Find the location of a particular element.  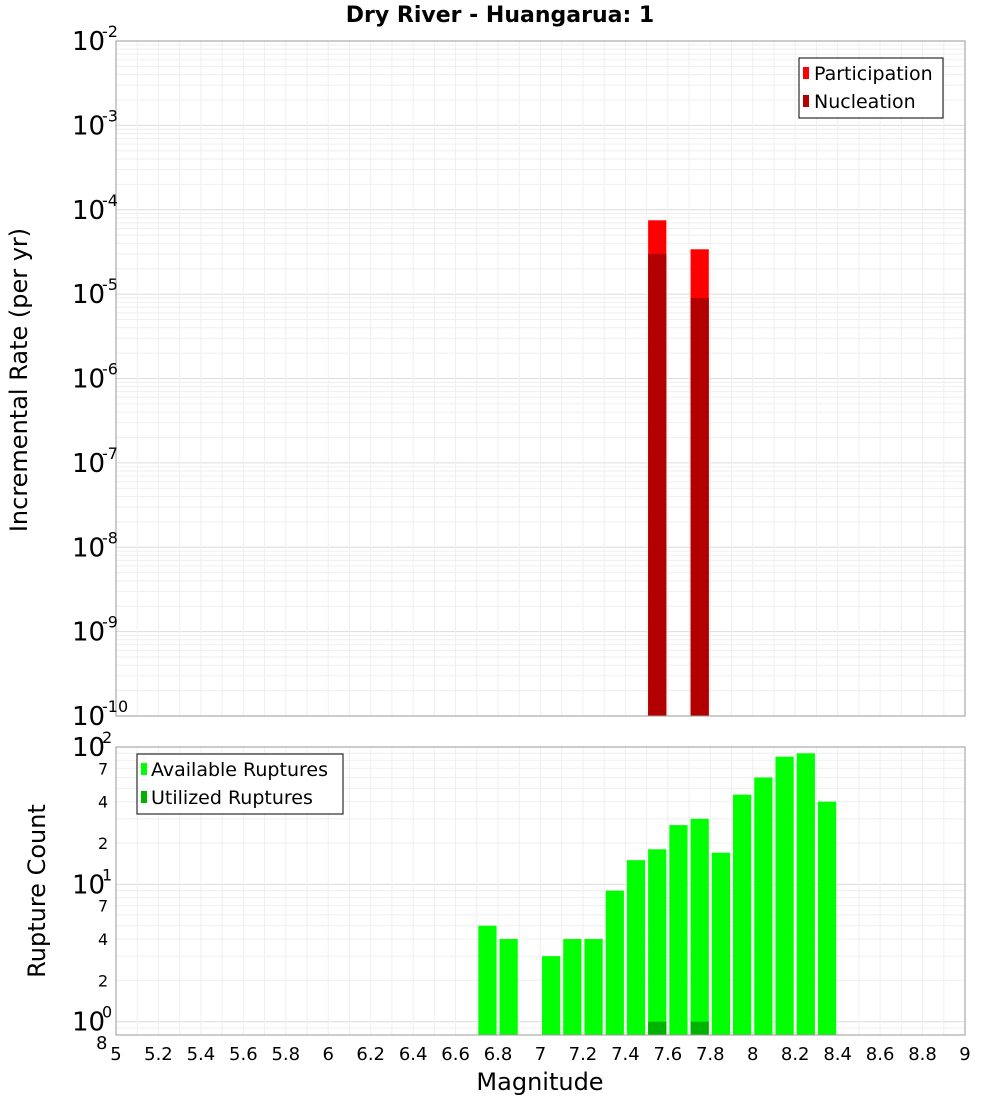

top-y-tick-exponent: -3 is located at coordinates (110, 115).